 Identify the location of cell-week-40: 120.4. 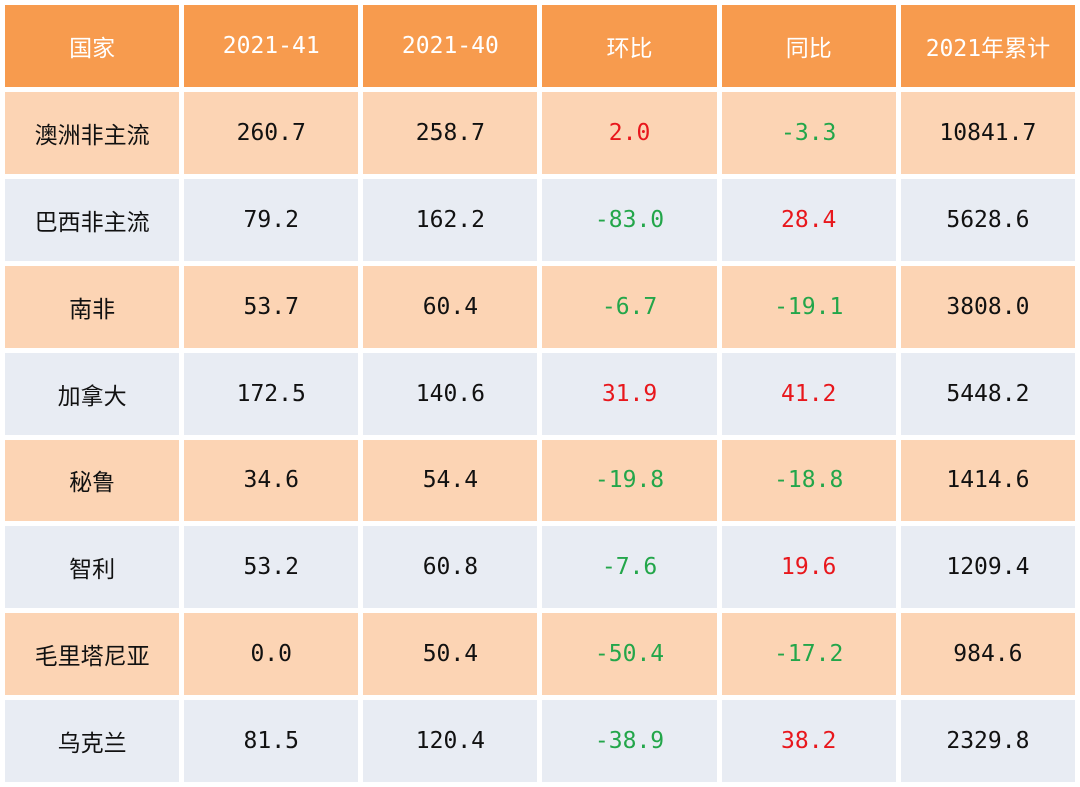
(450, 741).